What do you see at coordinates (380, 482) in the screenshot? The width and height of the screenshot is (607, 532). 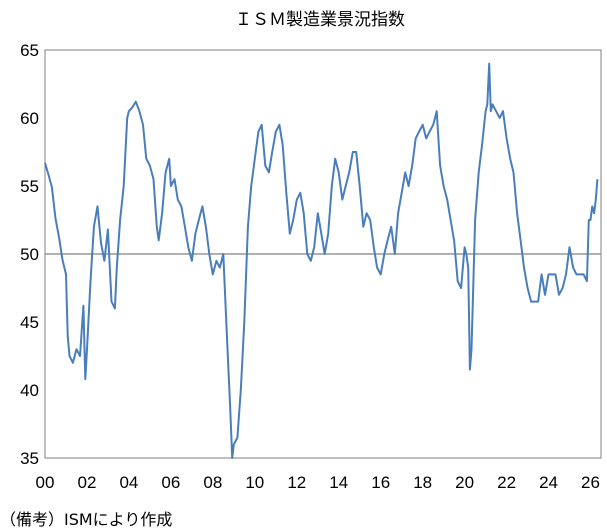 I see `x-tick-label: 16` at bounding box center [380, 482].